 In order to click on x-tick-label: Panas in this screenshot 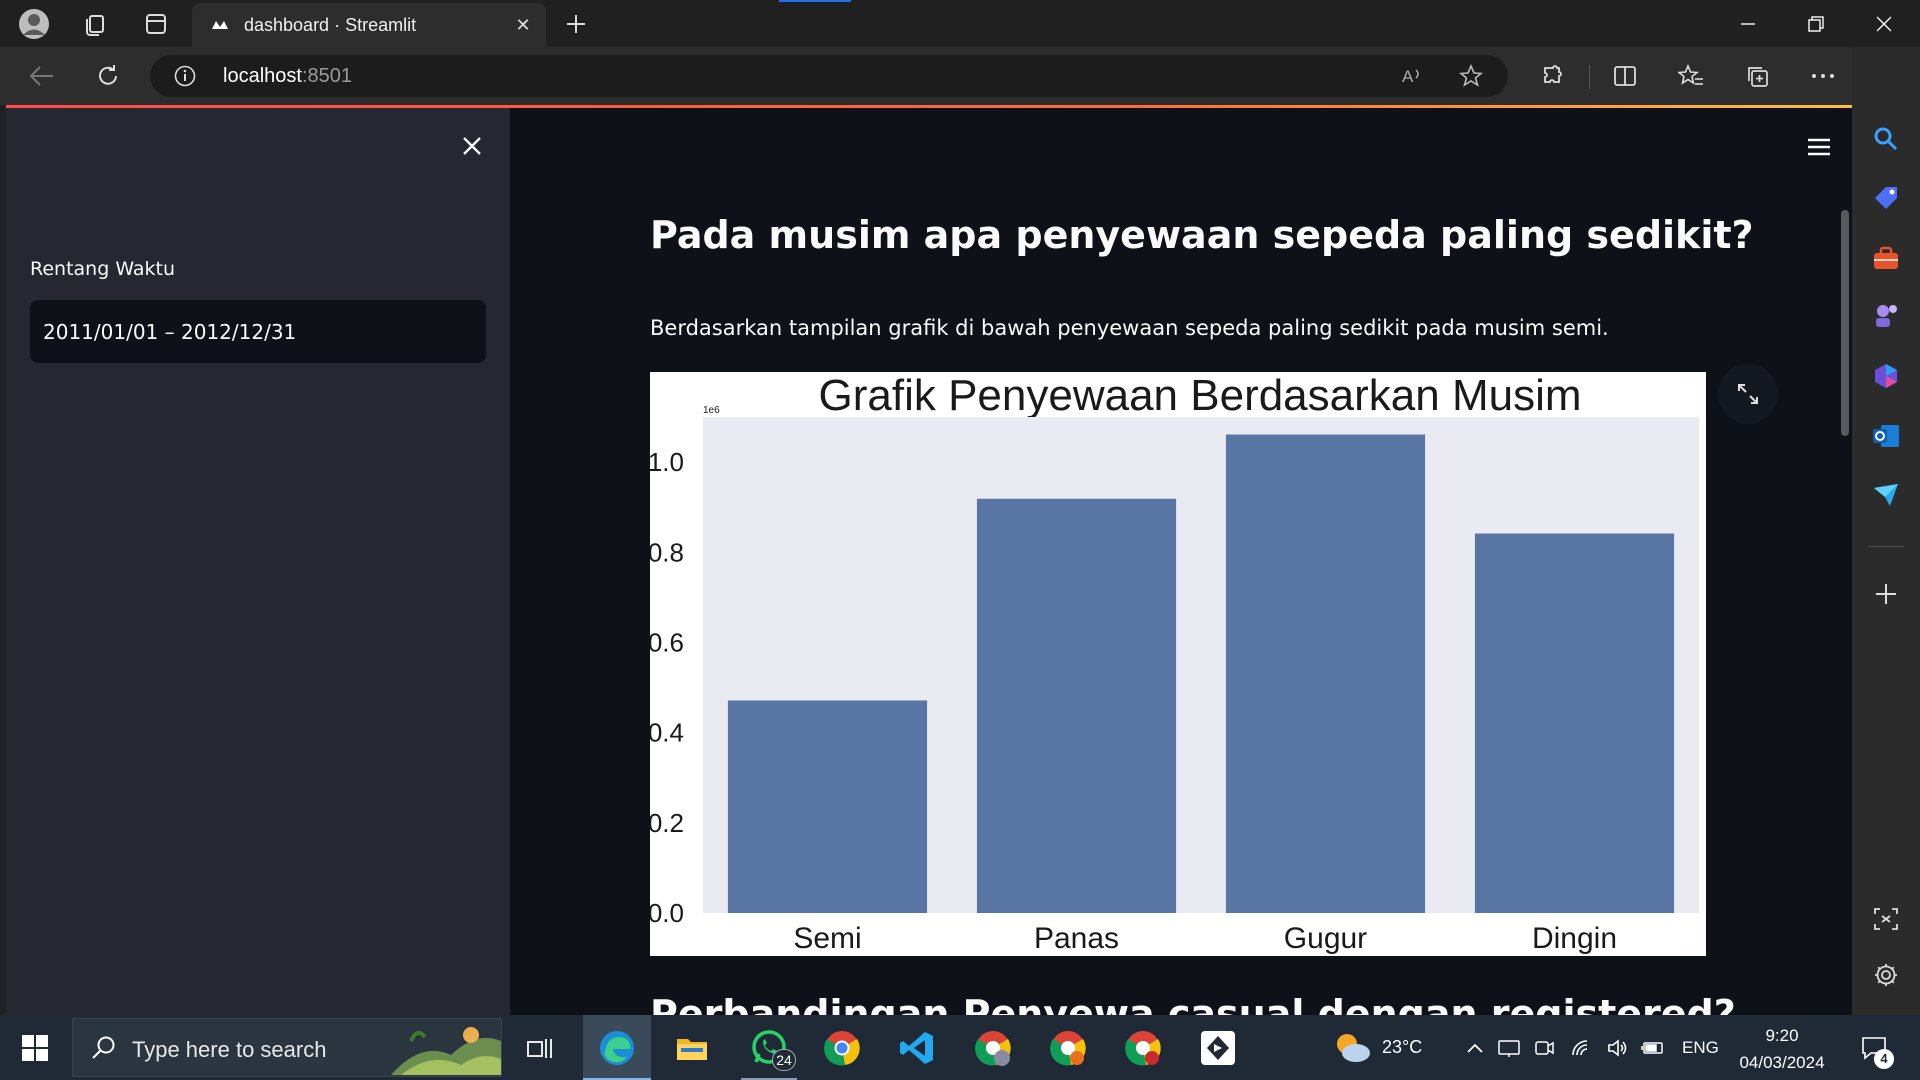, I will do `click(1076, 938)`.